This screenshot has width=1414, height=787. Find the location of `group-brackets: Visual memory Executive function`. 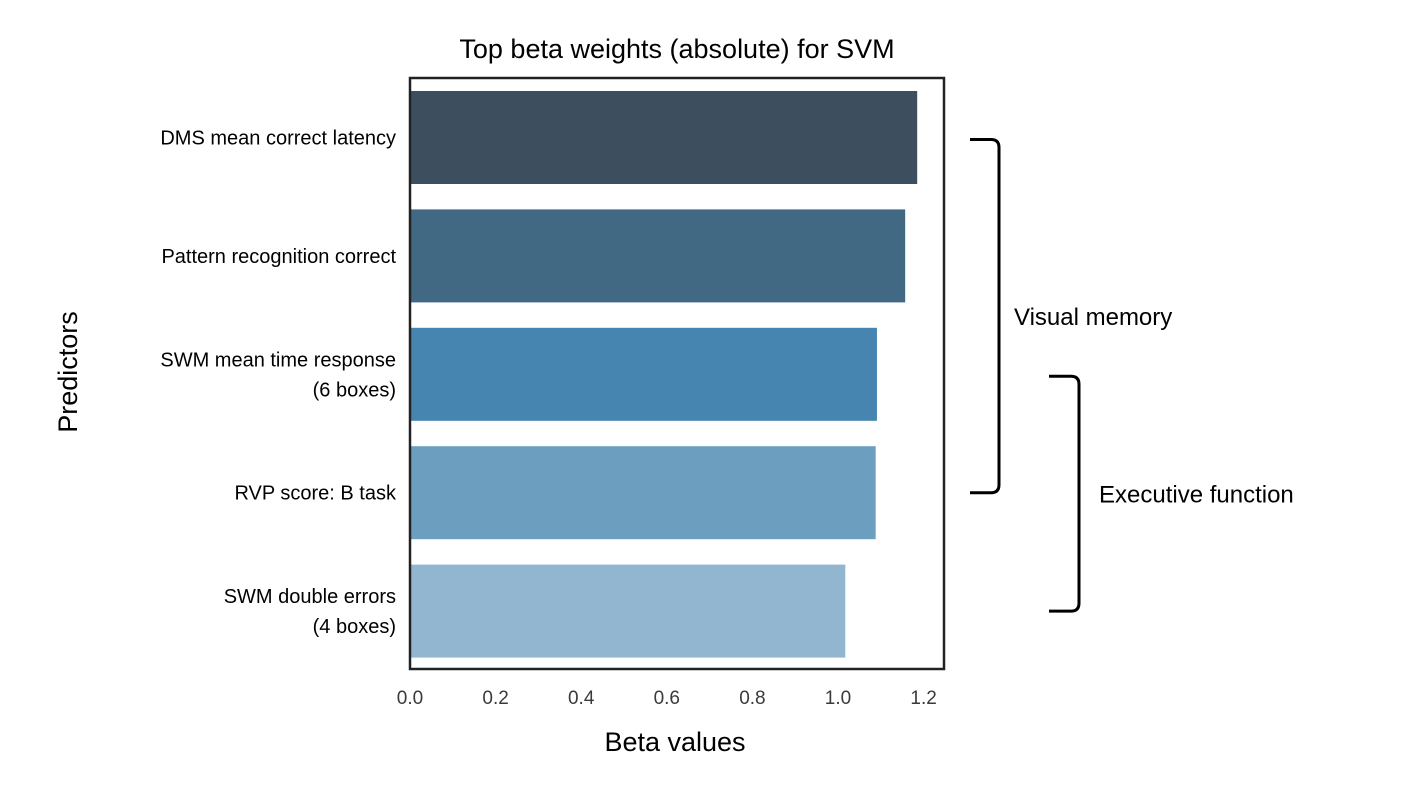

group-brackets: Visual memory Executive function is located at coordinates (1132, 375).